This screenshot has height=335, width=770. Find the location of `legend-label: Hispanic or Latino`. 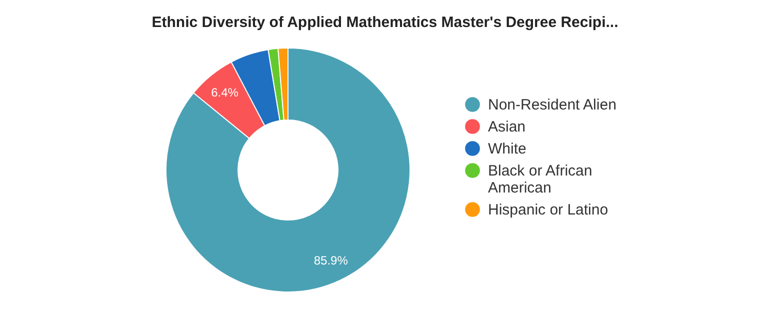

legend-label: Hispanic or Latino is located at coordinates (548, 210).